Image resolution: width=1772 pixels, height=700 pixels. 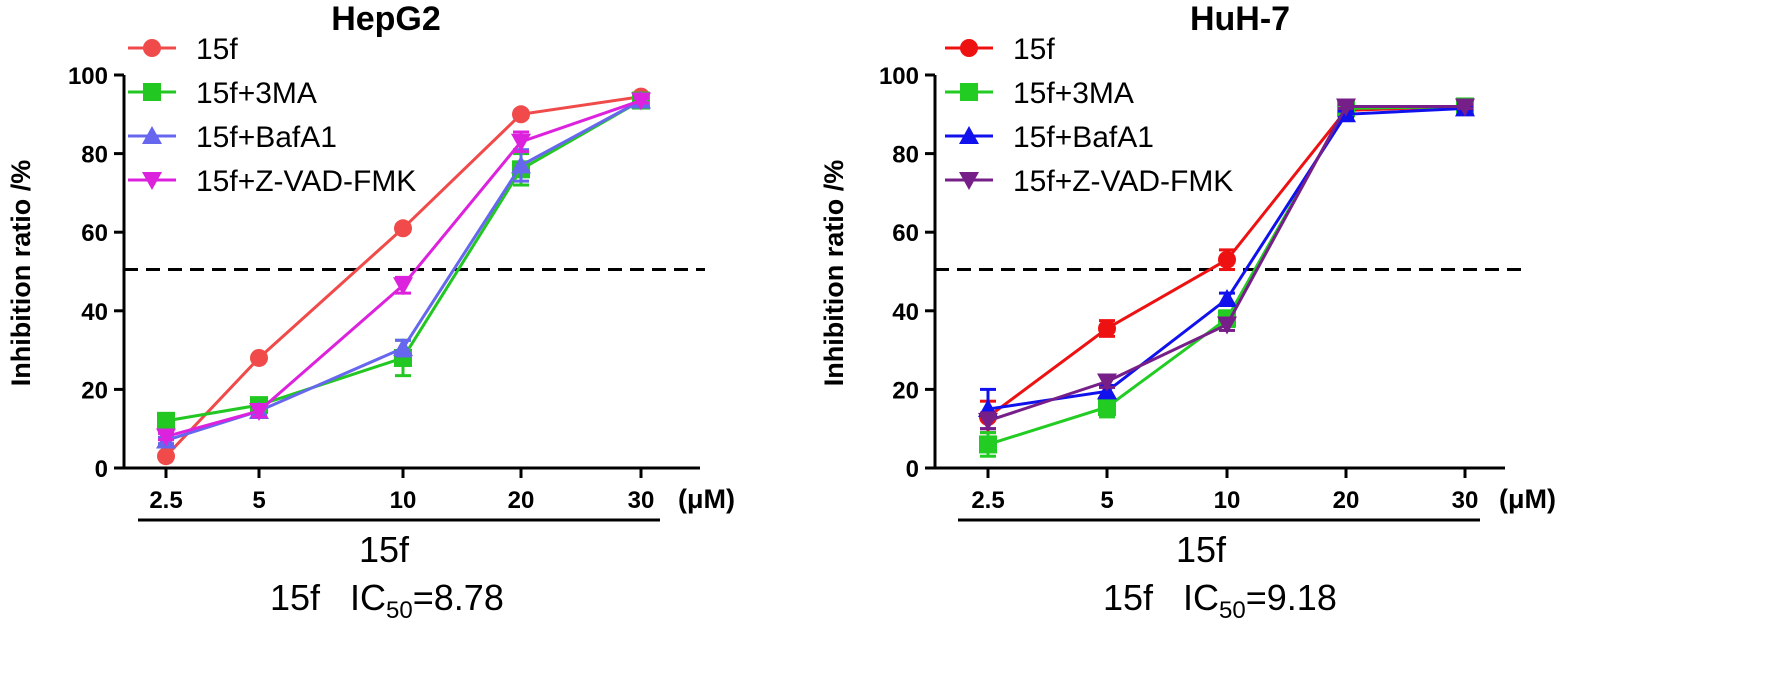 What do you see at coordinates (1240, 19) in the screenshot?
I see `chart-title: HuH-7` at bounding box center [1240, 19].